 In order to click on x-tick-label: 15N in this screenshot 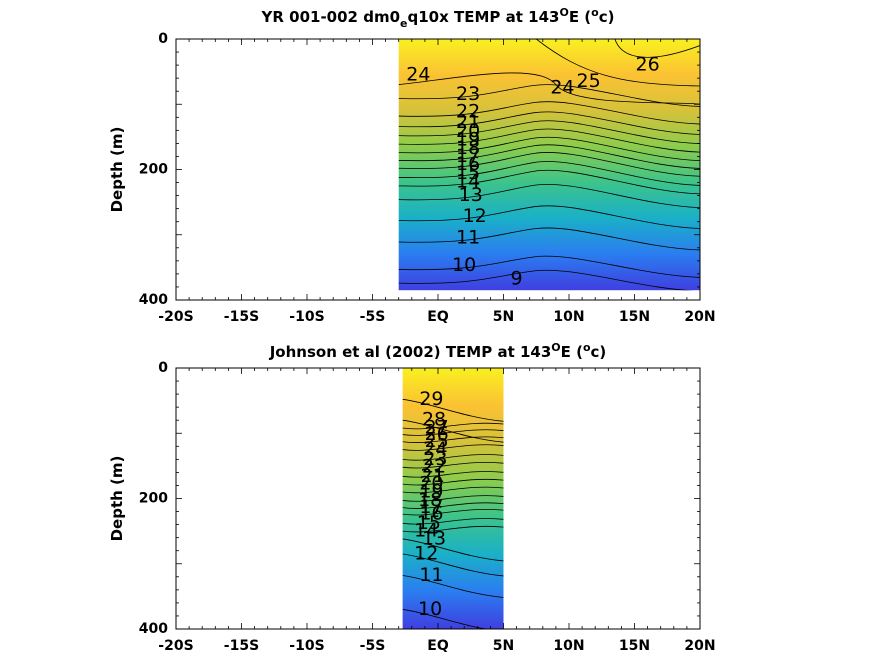, I will do `click(634, 317)`.